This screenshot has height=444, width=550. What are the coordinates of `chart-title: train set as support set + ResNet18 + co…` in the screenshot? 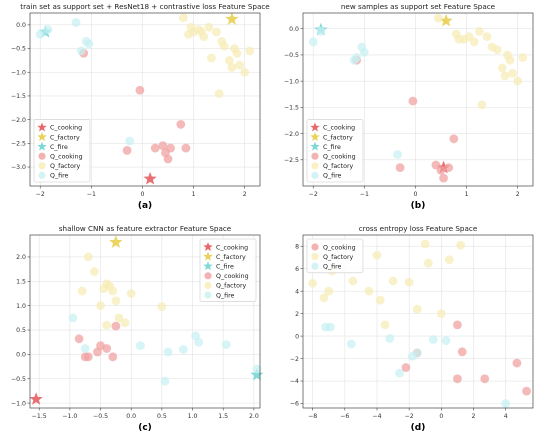 It's located at (145, 6).